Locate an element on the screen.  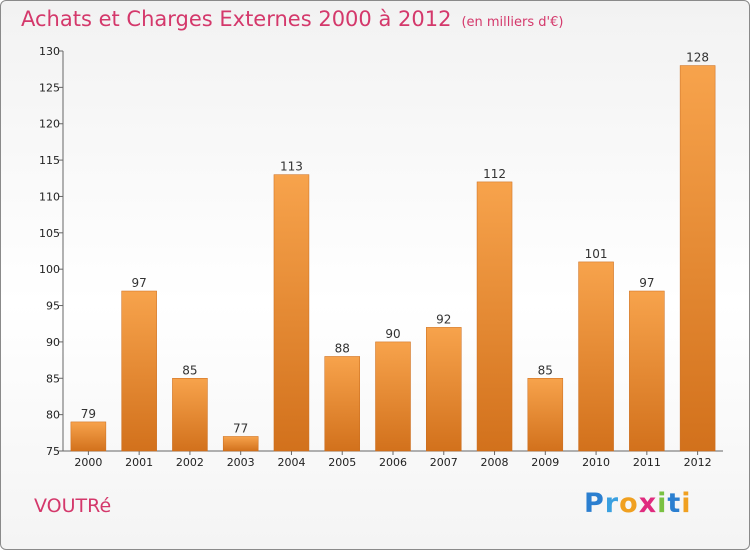
x-tick-label: 2006 is located at coordinates (393, 462).